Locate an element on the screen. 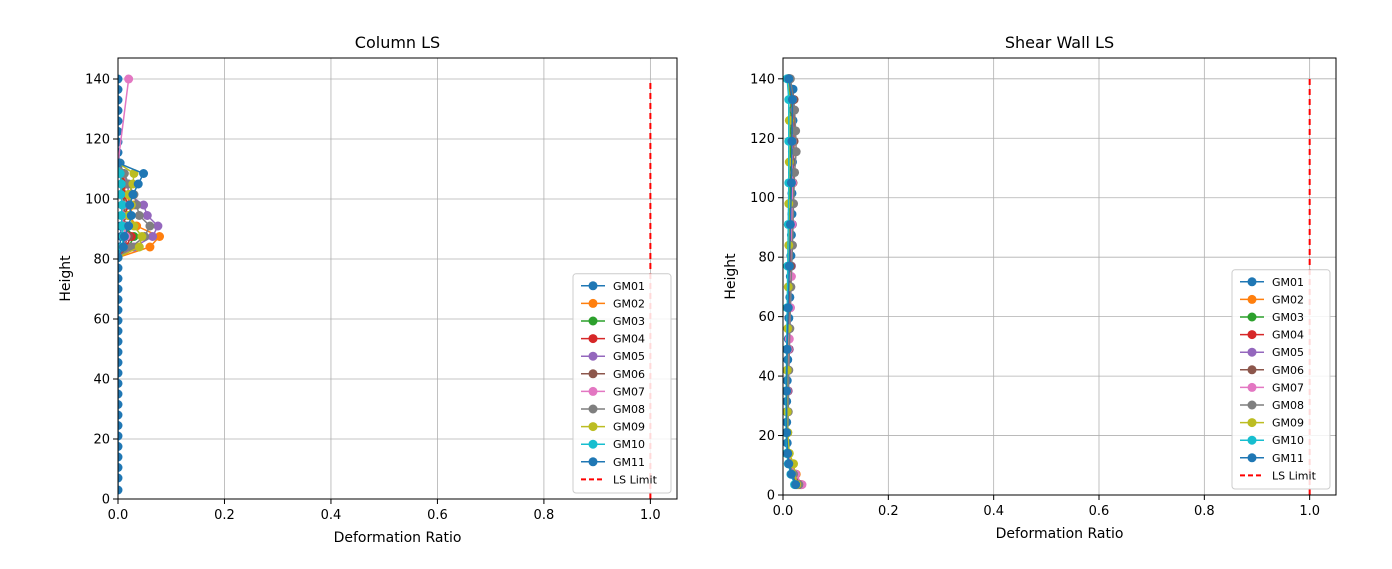 The height and width of the screenshot is (569, 1392). legend-label: GM09 is located at coordinates (1288, 423).